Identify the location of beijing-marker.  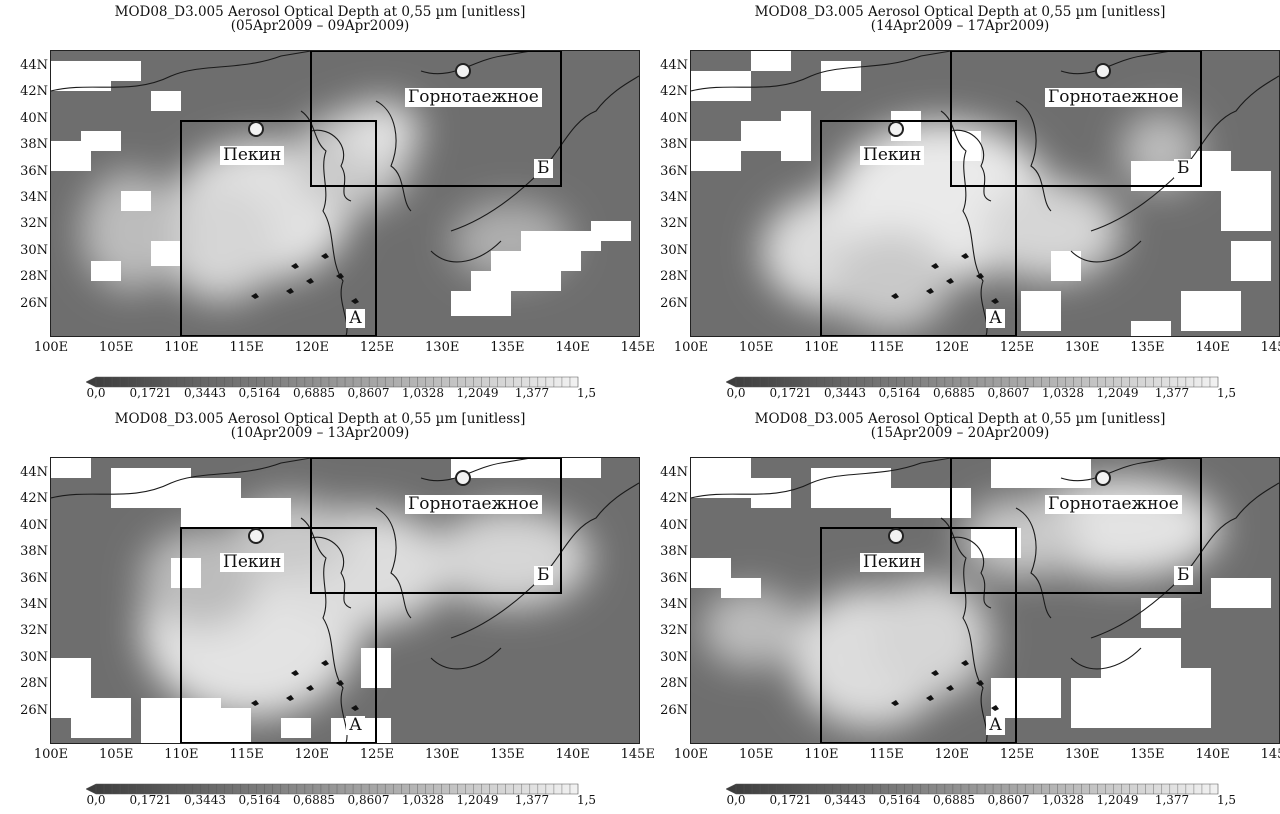
(896, 129).